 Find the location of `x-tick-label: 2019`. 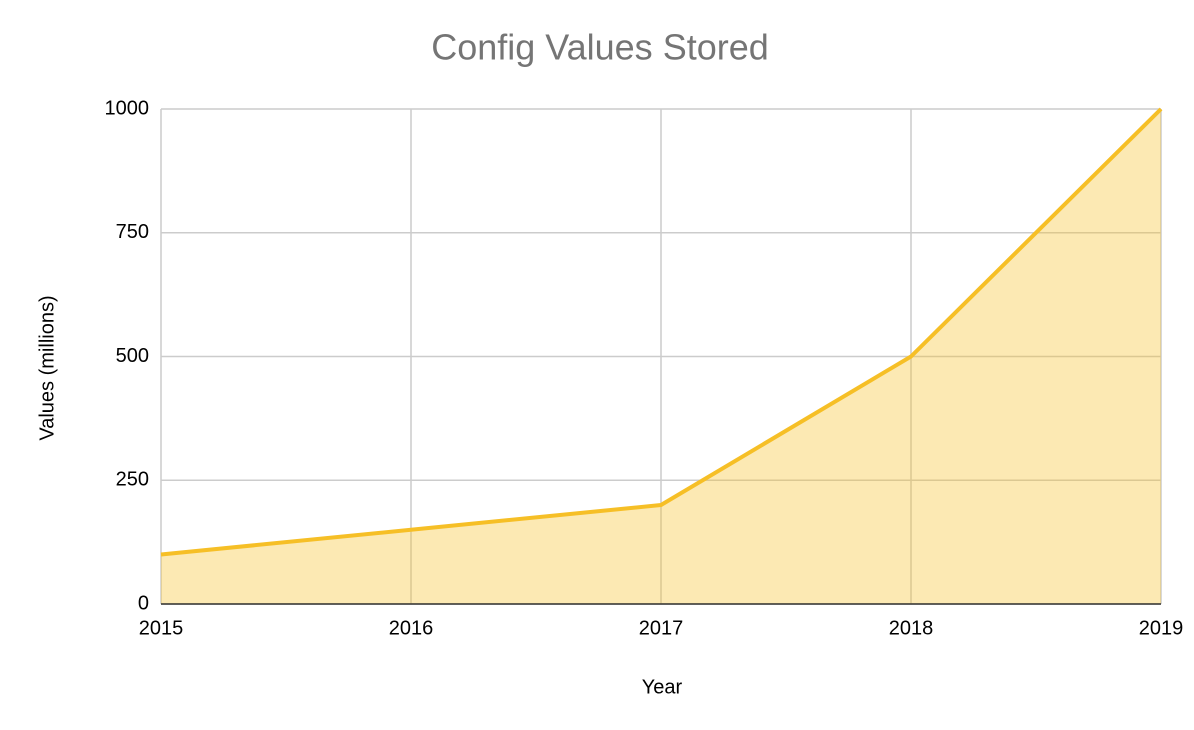

x-tick-label: 2019 is located at coordinates (1161, 628).